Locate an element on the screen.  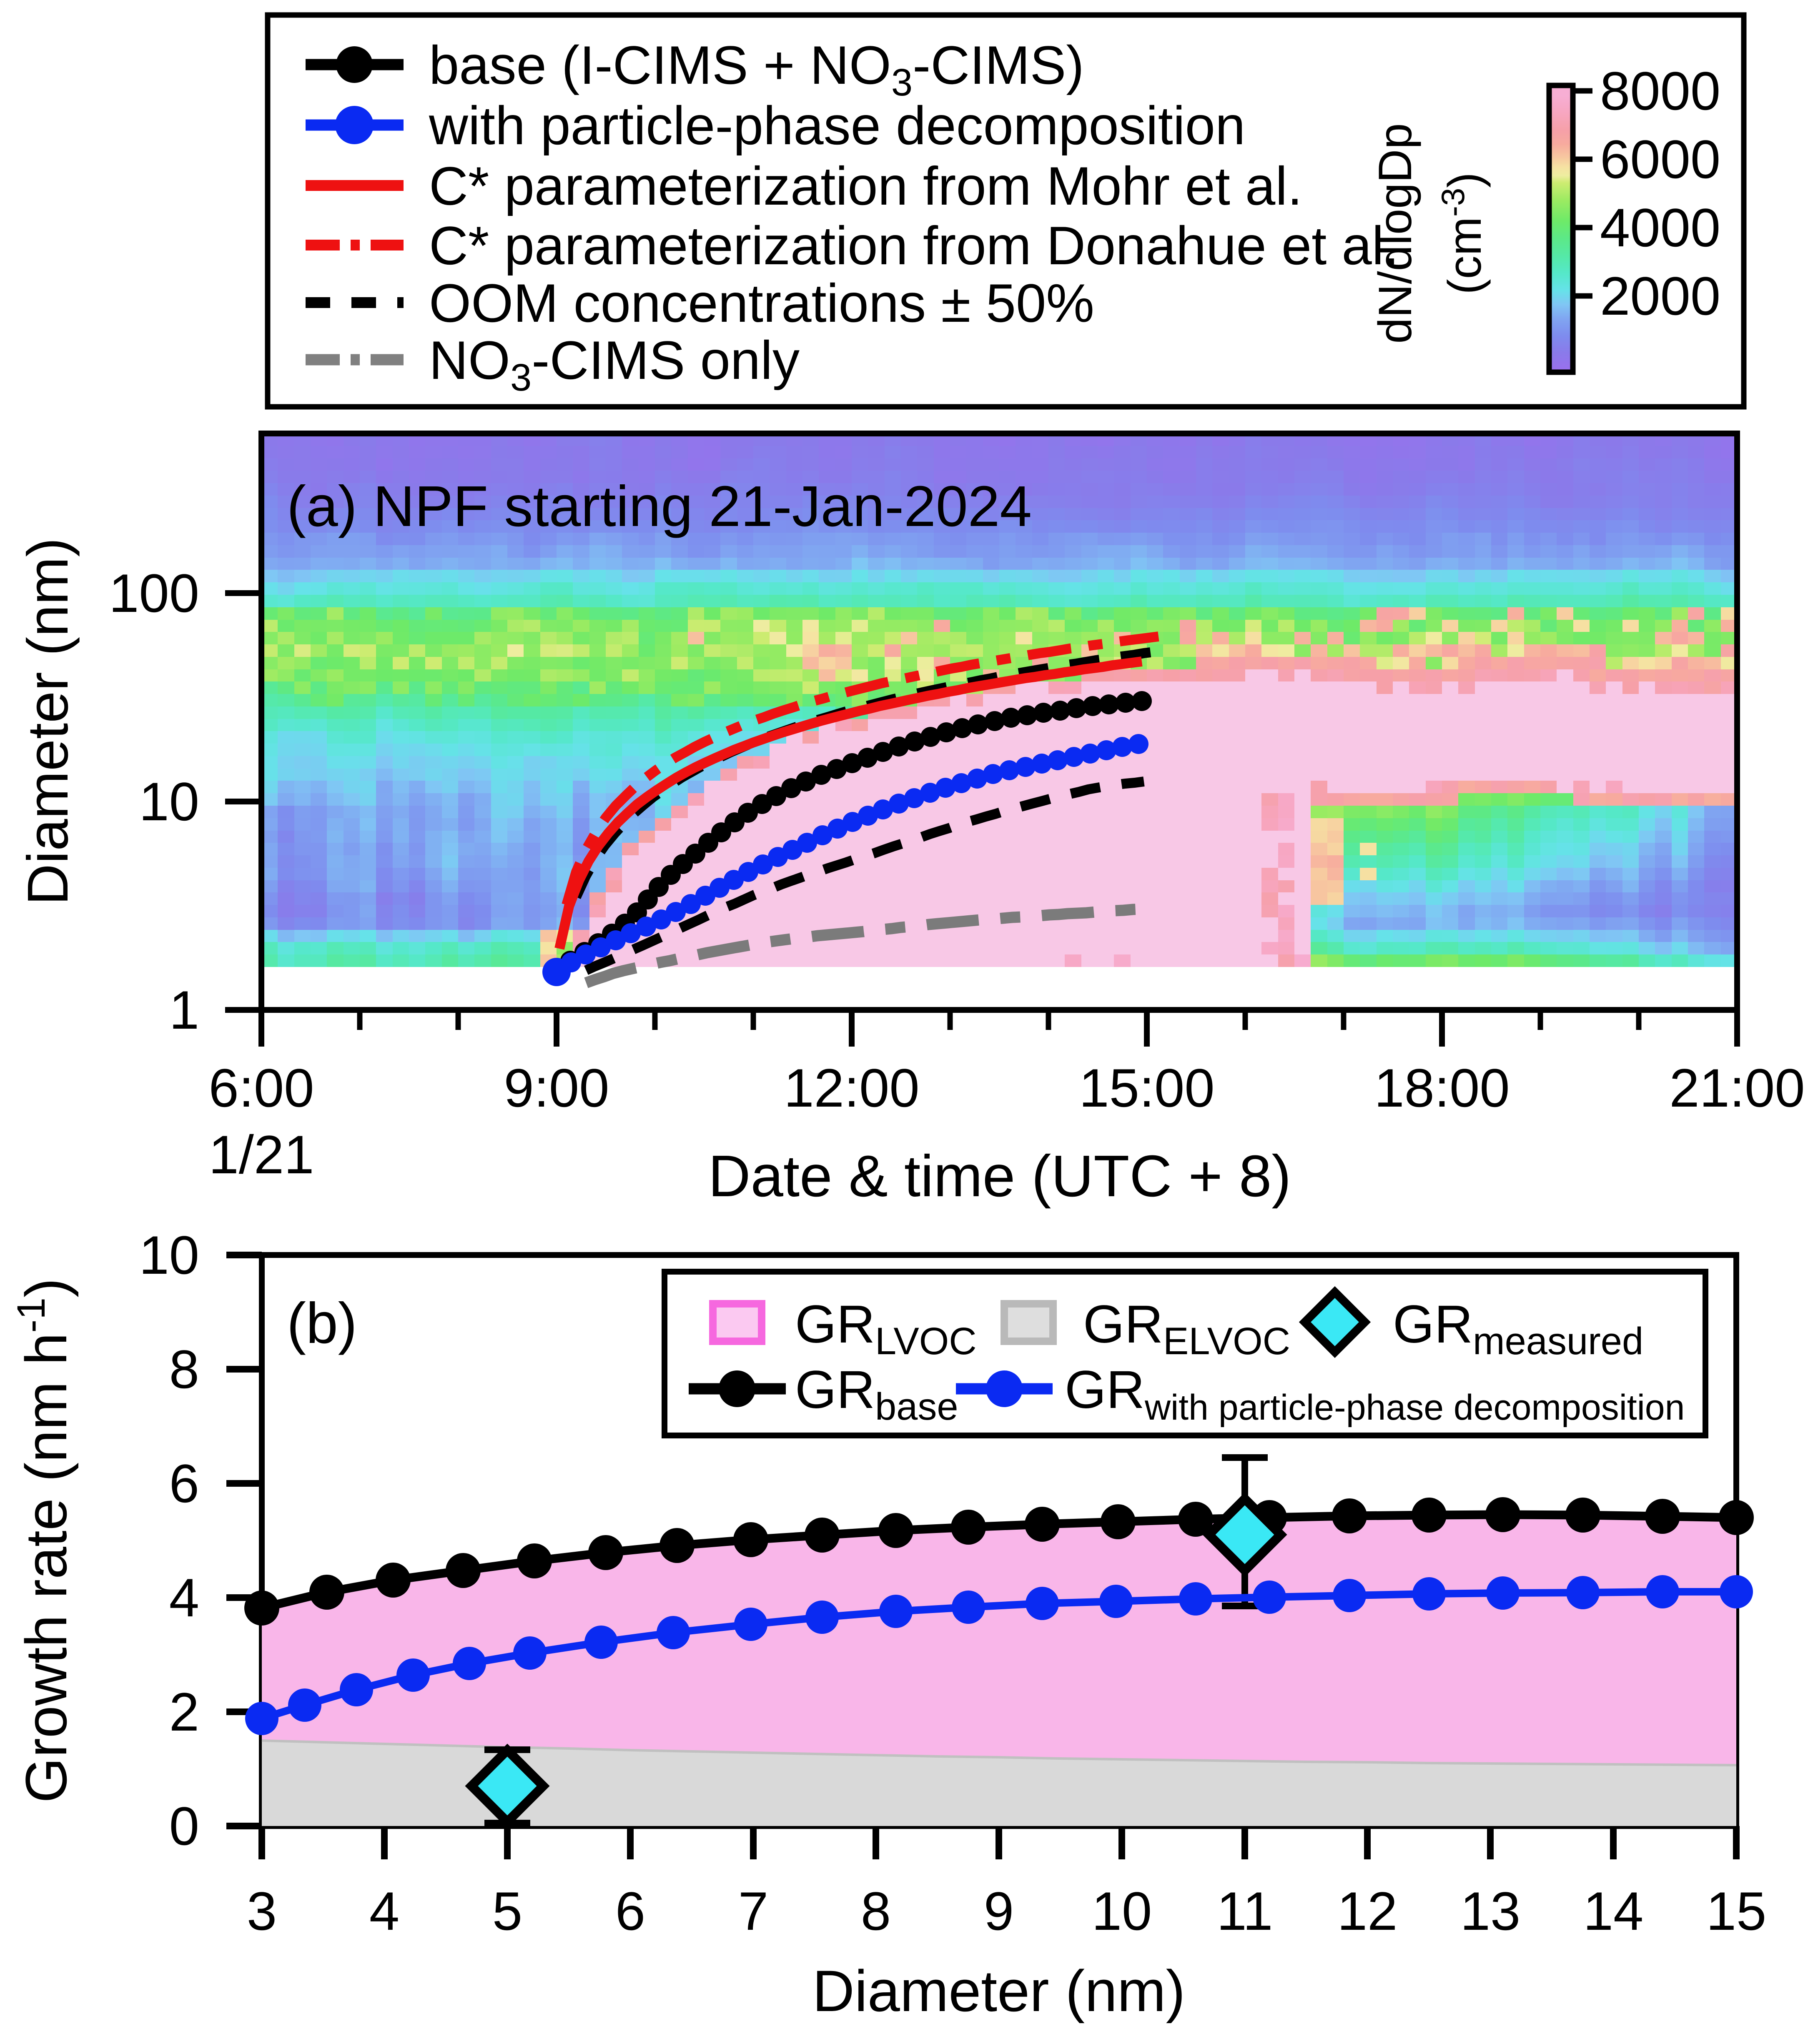
svg-text: 14 is located at coordinates (1613, 1911).